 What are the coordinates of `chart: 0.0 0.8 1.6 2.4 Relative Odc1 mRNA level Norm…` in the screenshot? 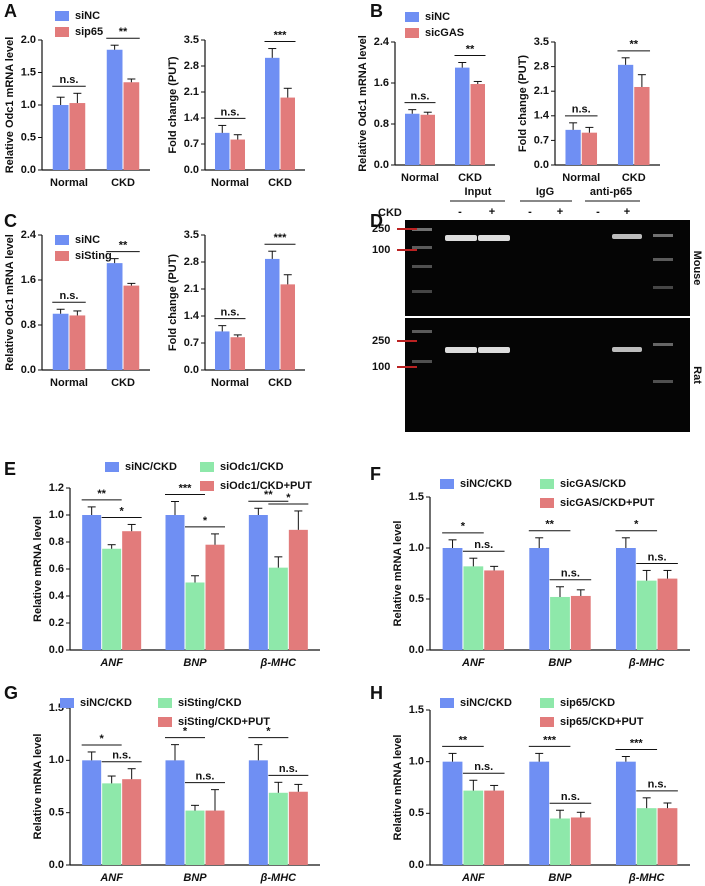 It's located at (77, 309).